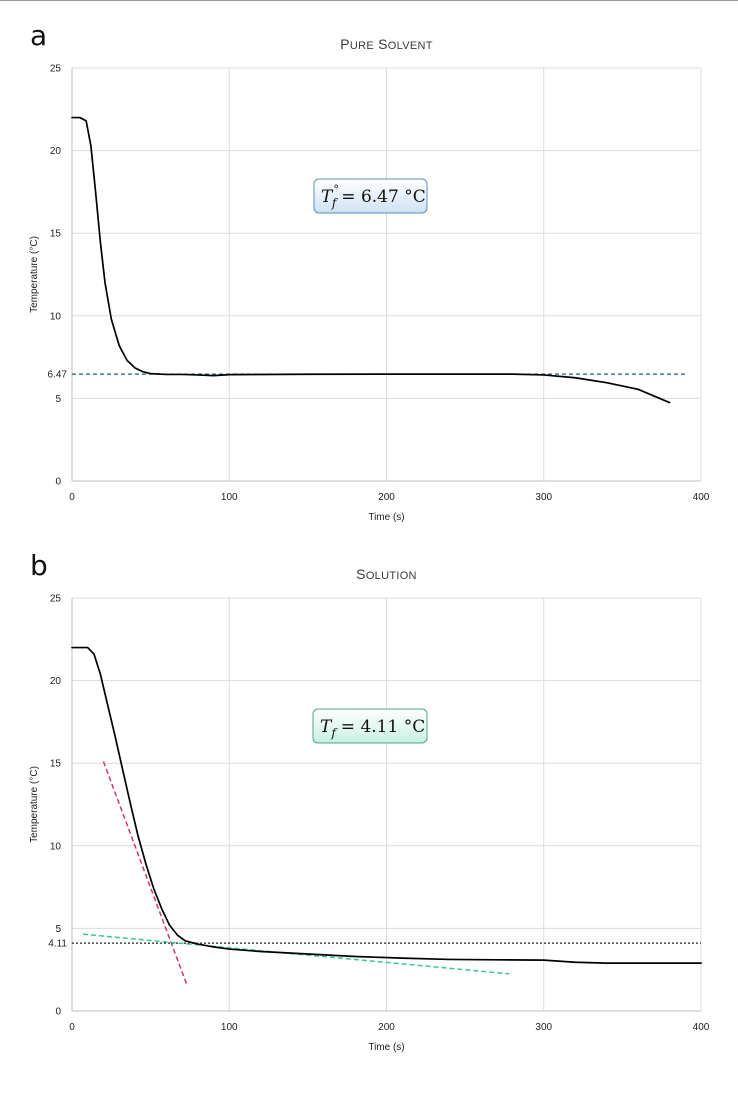  I want to click on annotation-label: T° f = 6.47 °C, so click(373, 196).